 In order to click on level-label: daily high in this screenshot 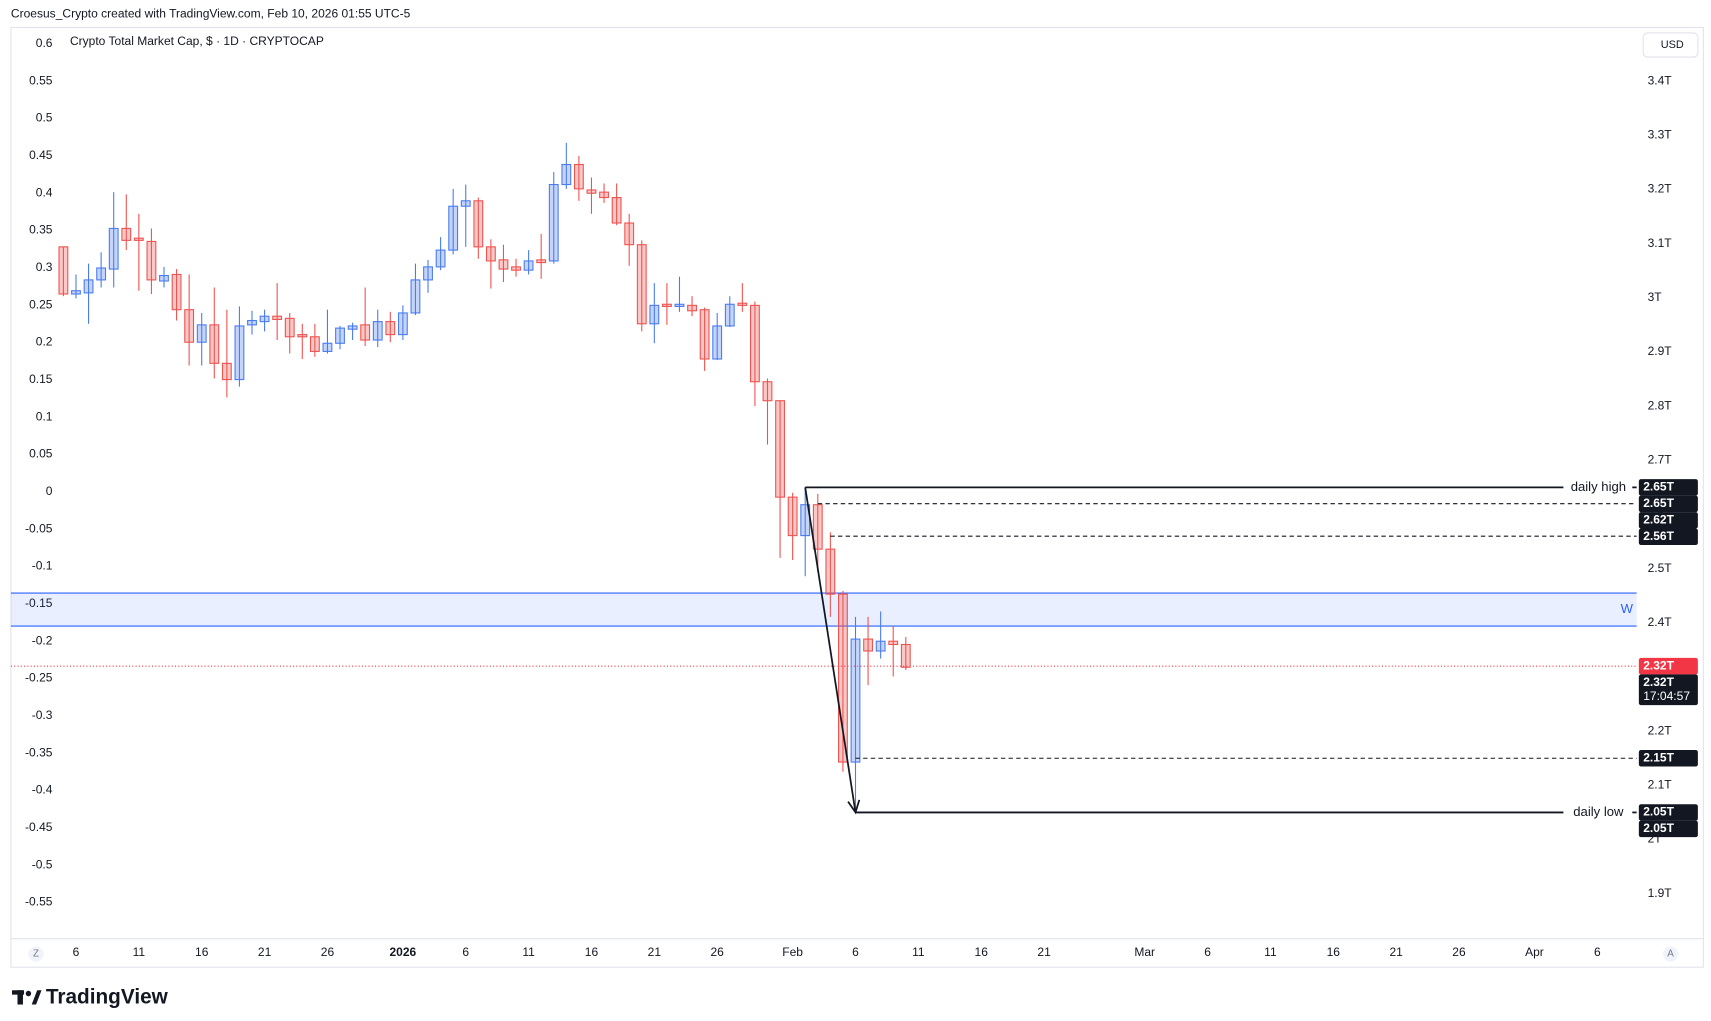, I will do `click(1598, 486)`.